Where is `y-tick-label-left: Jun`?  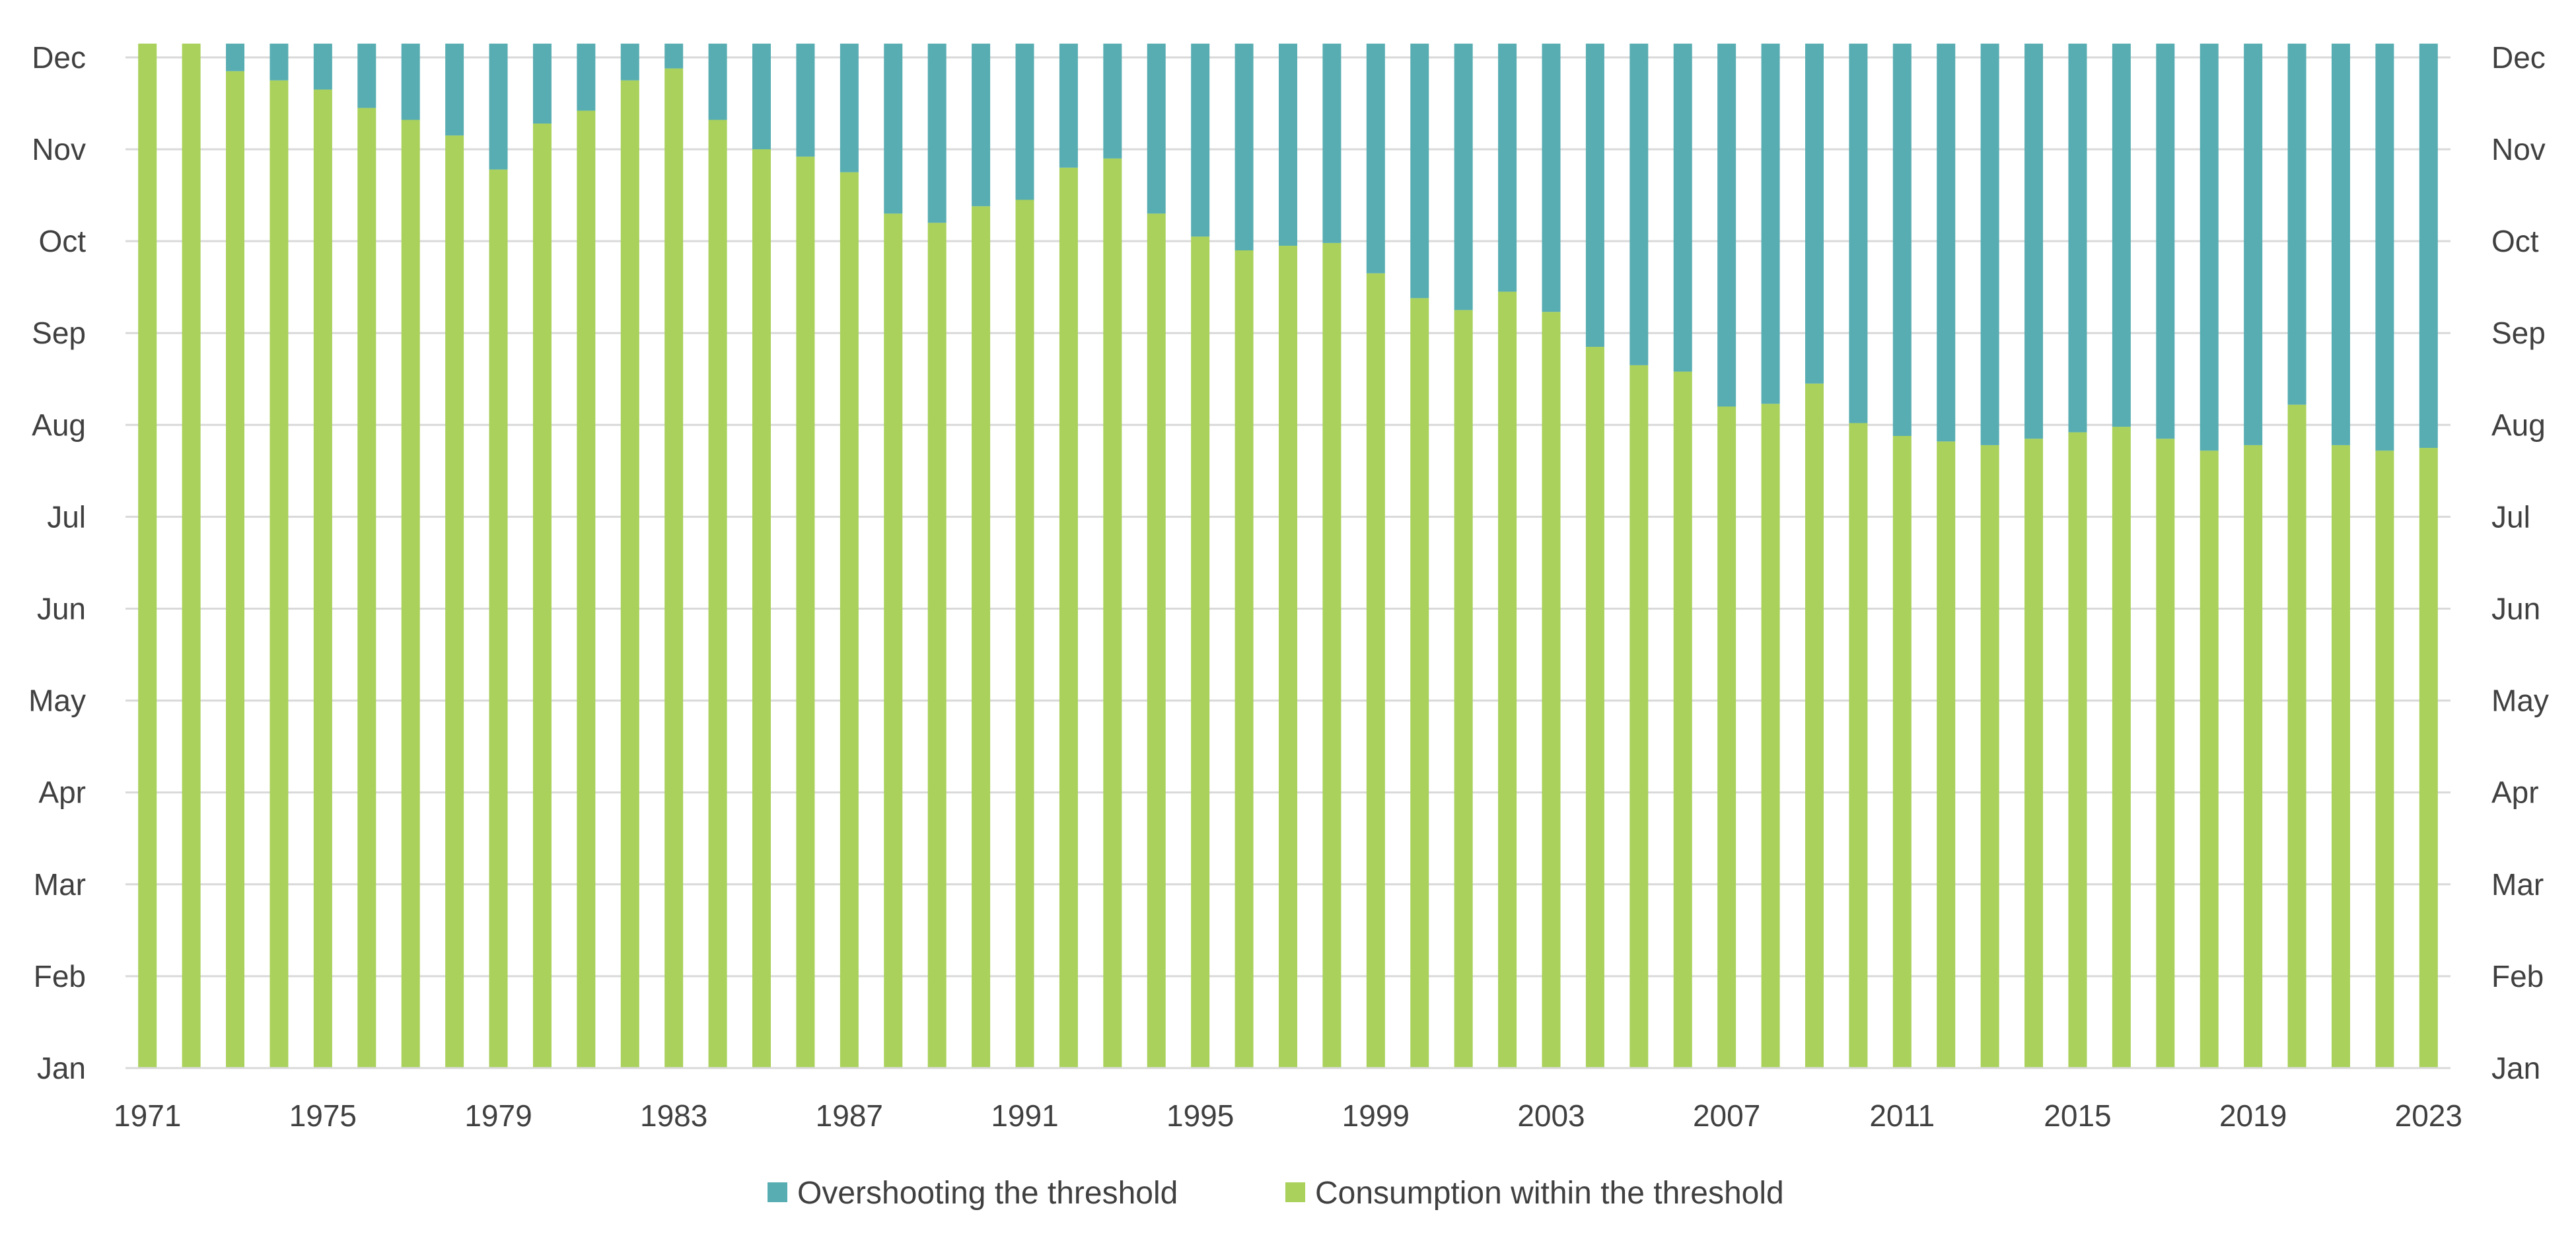 y-tick-label-left: Jun is located at coordinates (62, 609).